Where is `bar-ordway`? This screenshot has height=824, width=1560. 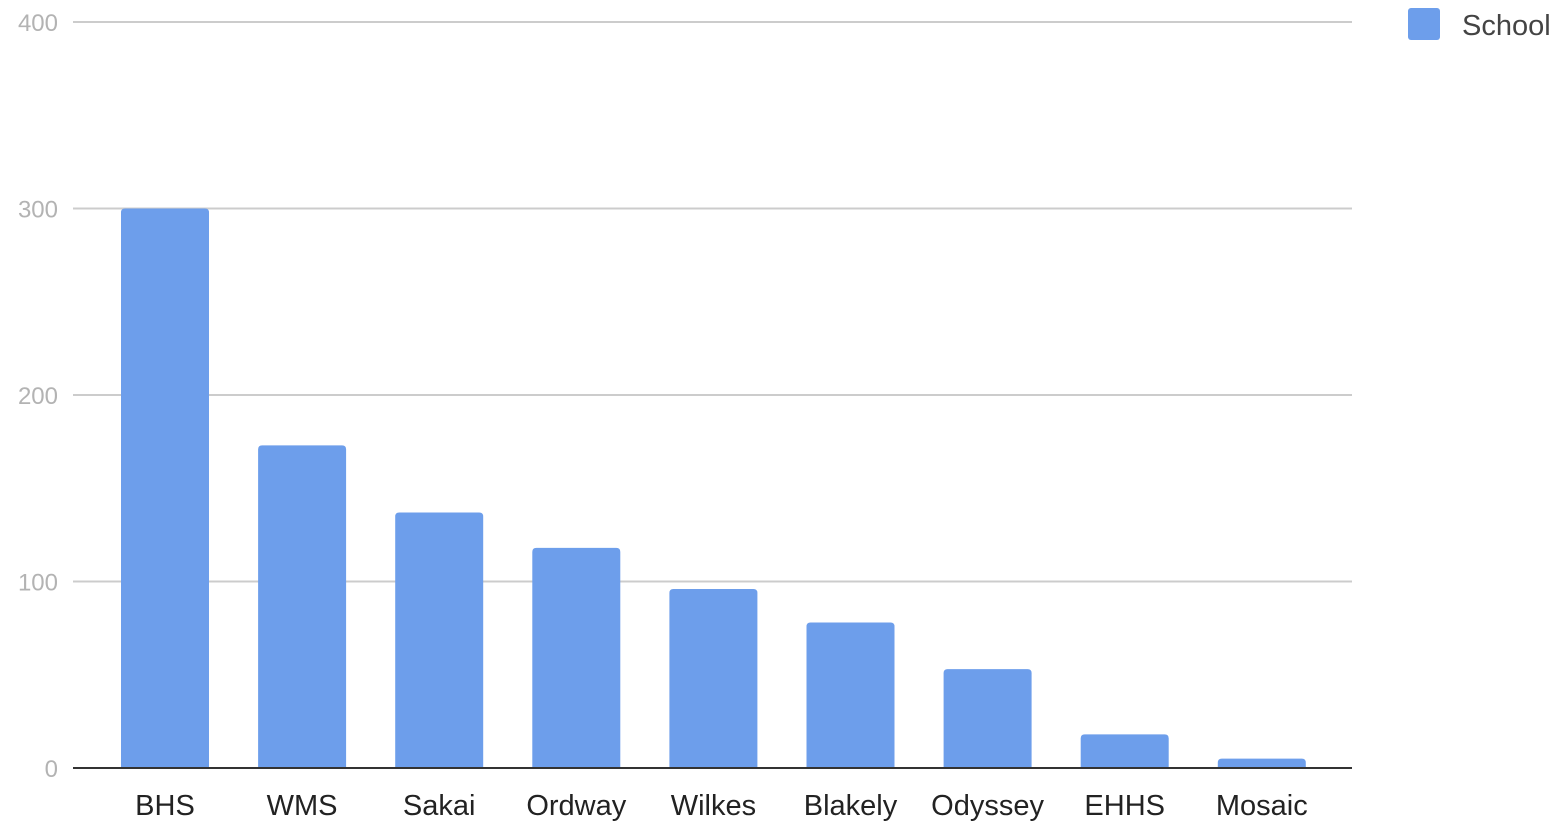
bar-ordway is located at coordinates (576, 658).